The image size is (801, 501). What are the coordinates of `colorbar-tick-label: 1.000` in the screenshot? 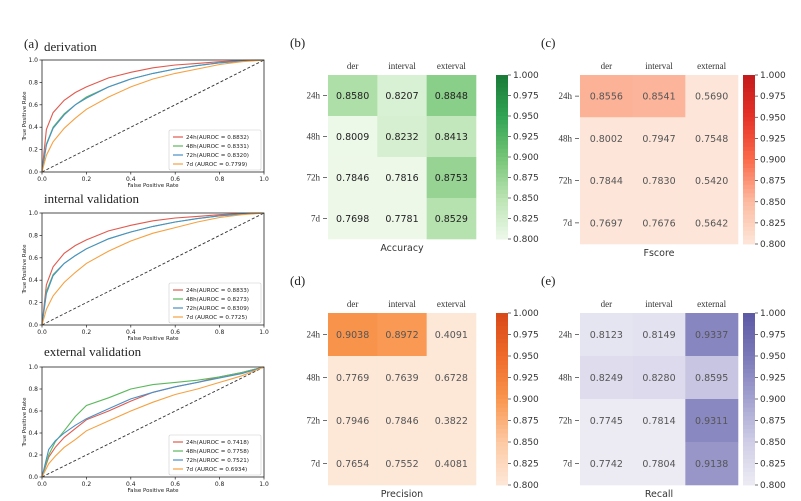 It's located at (773, 76).